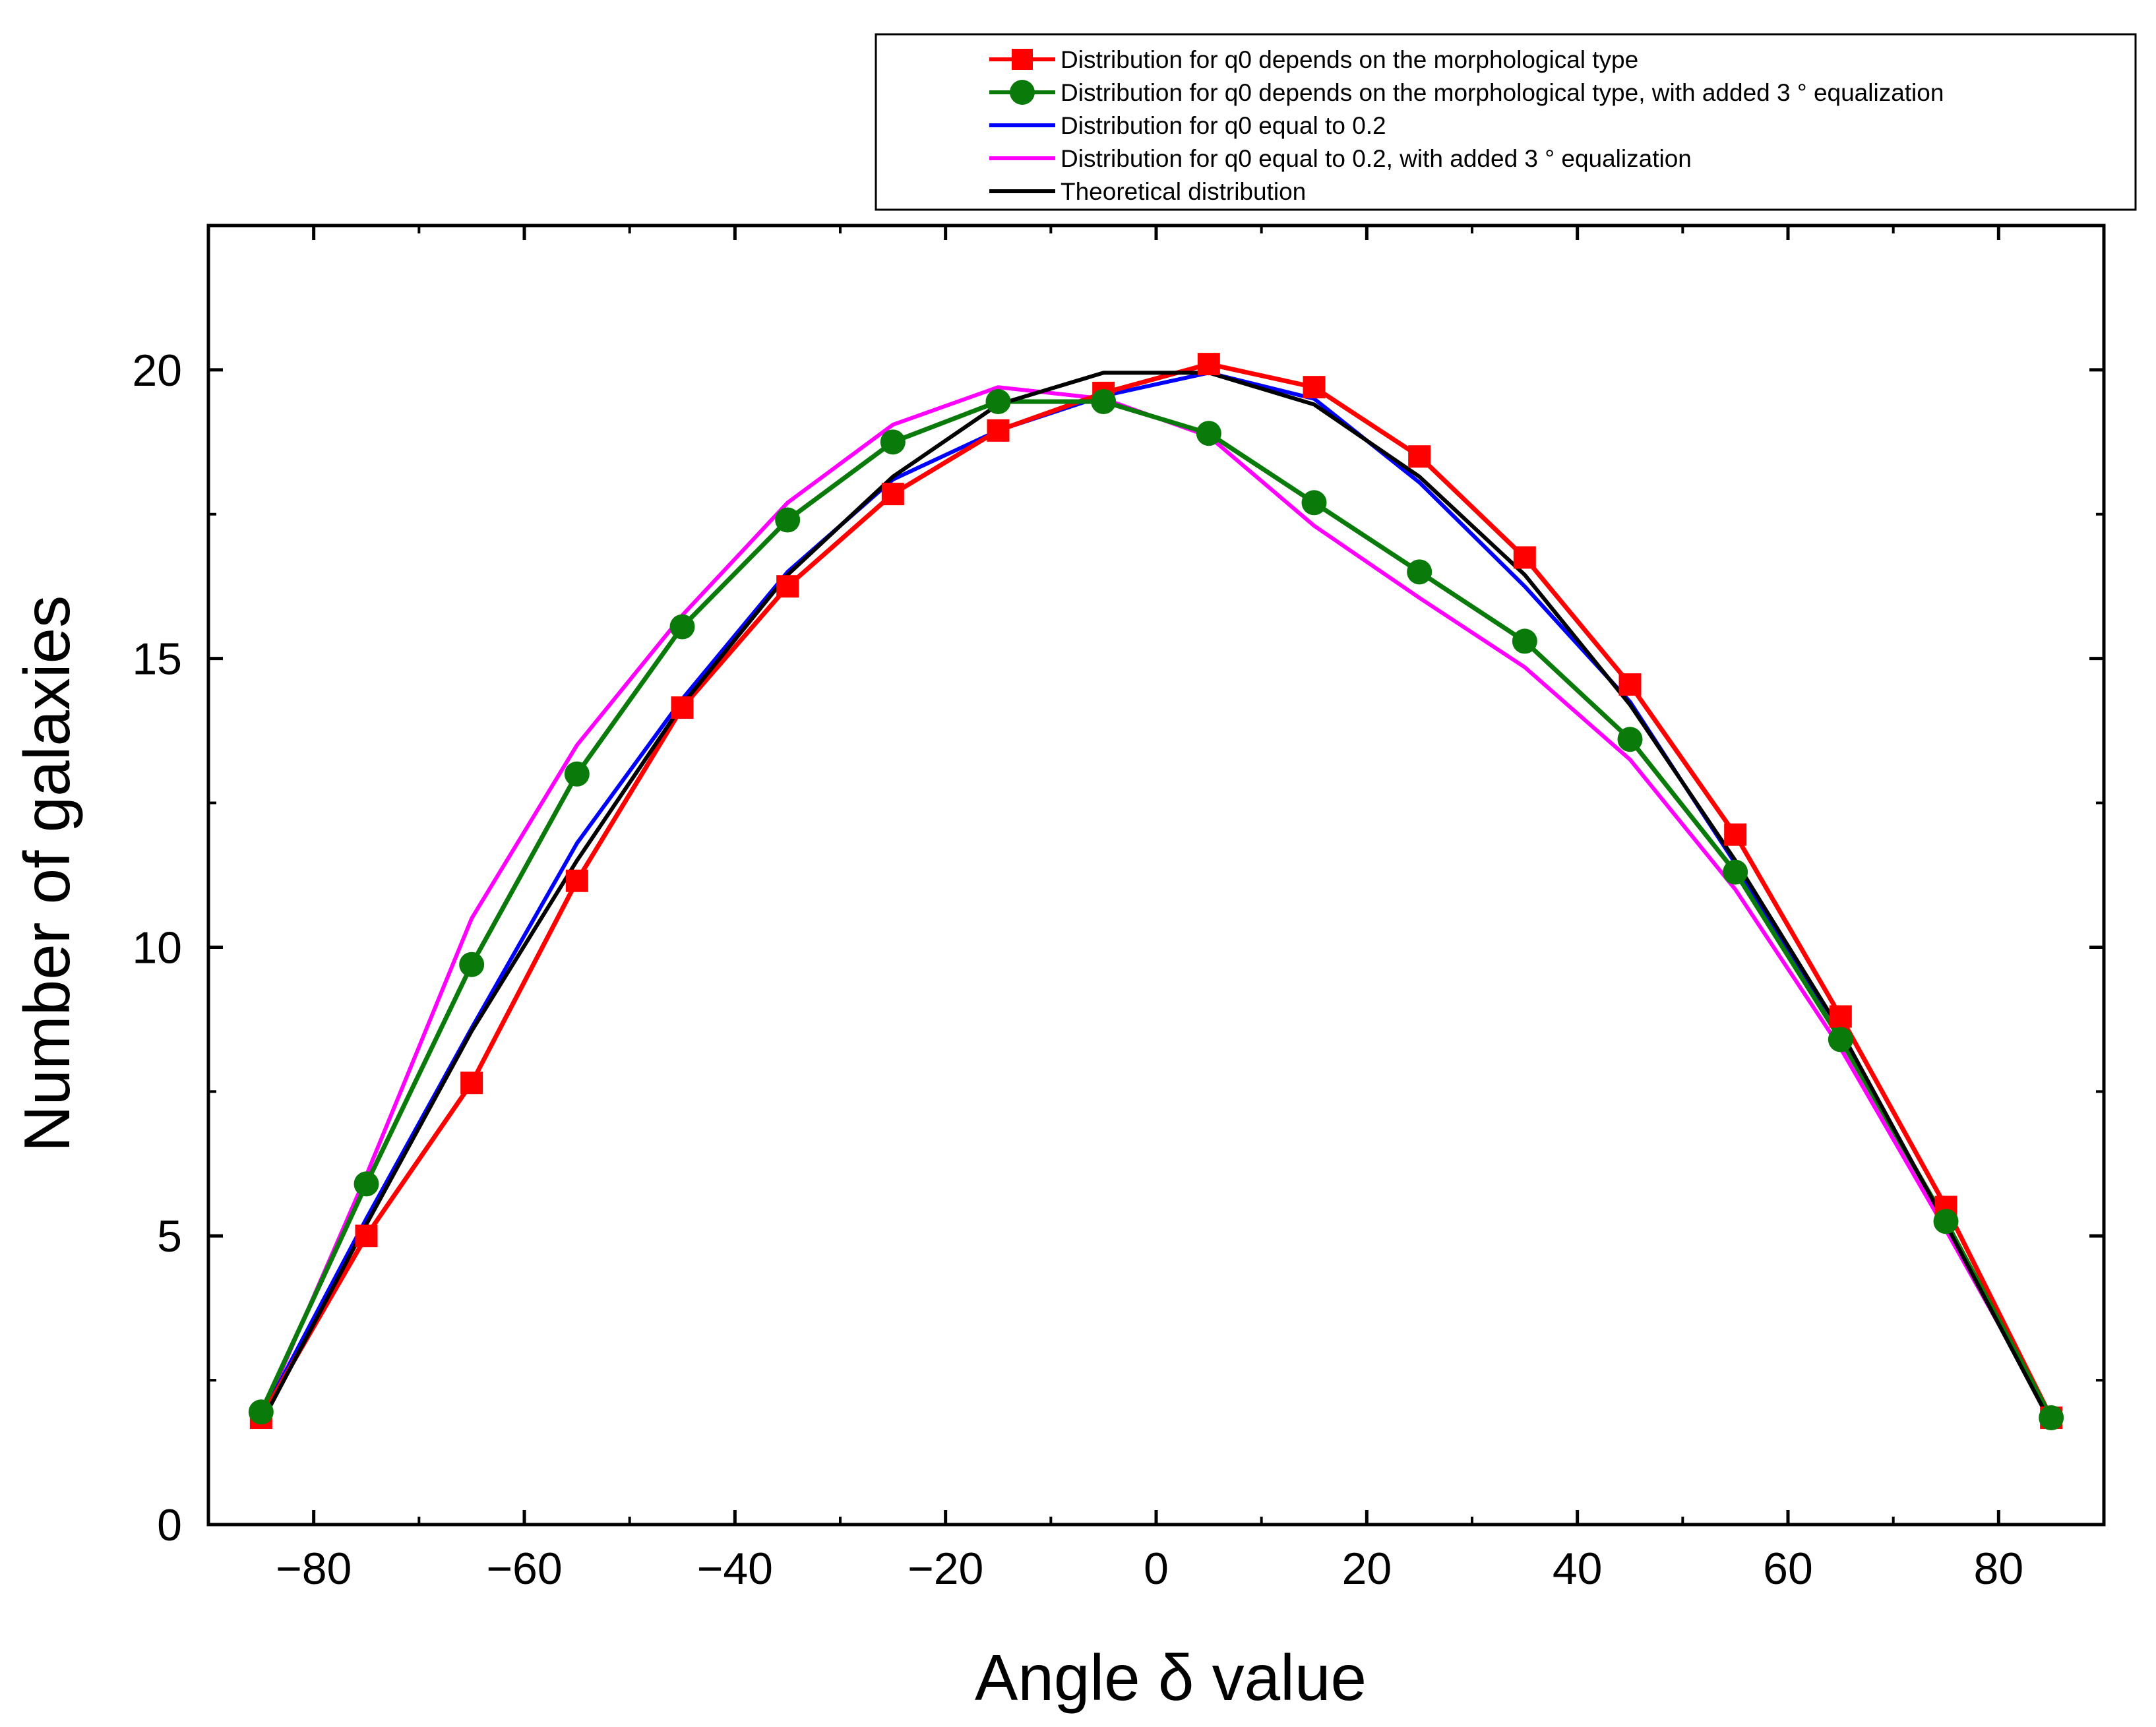 The width and height of the screenshot is (2156, 1727). Describe the element at coordinates (524, 1569) in the screenshot. I see `x-tick-label: −60` at that location.